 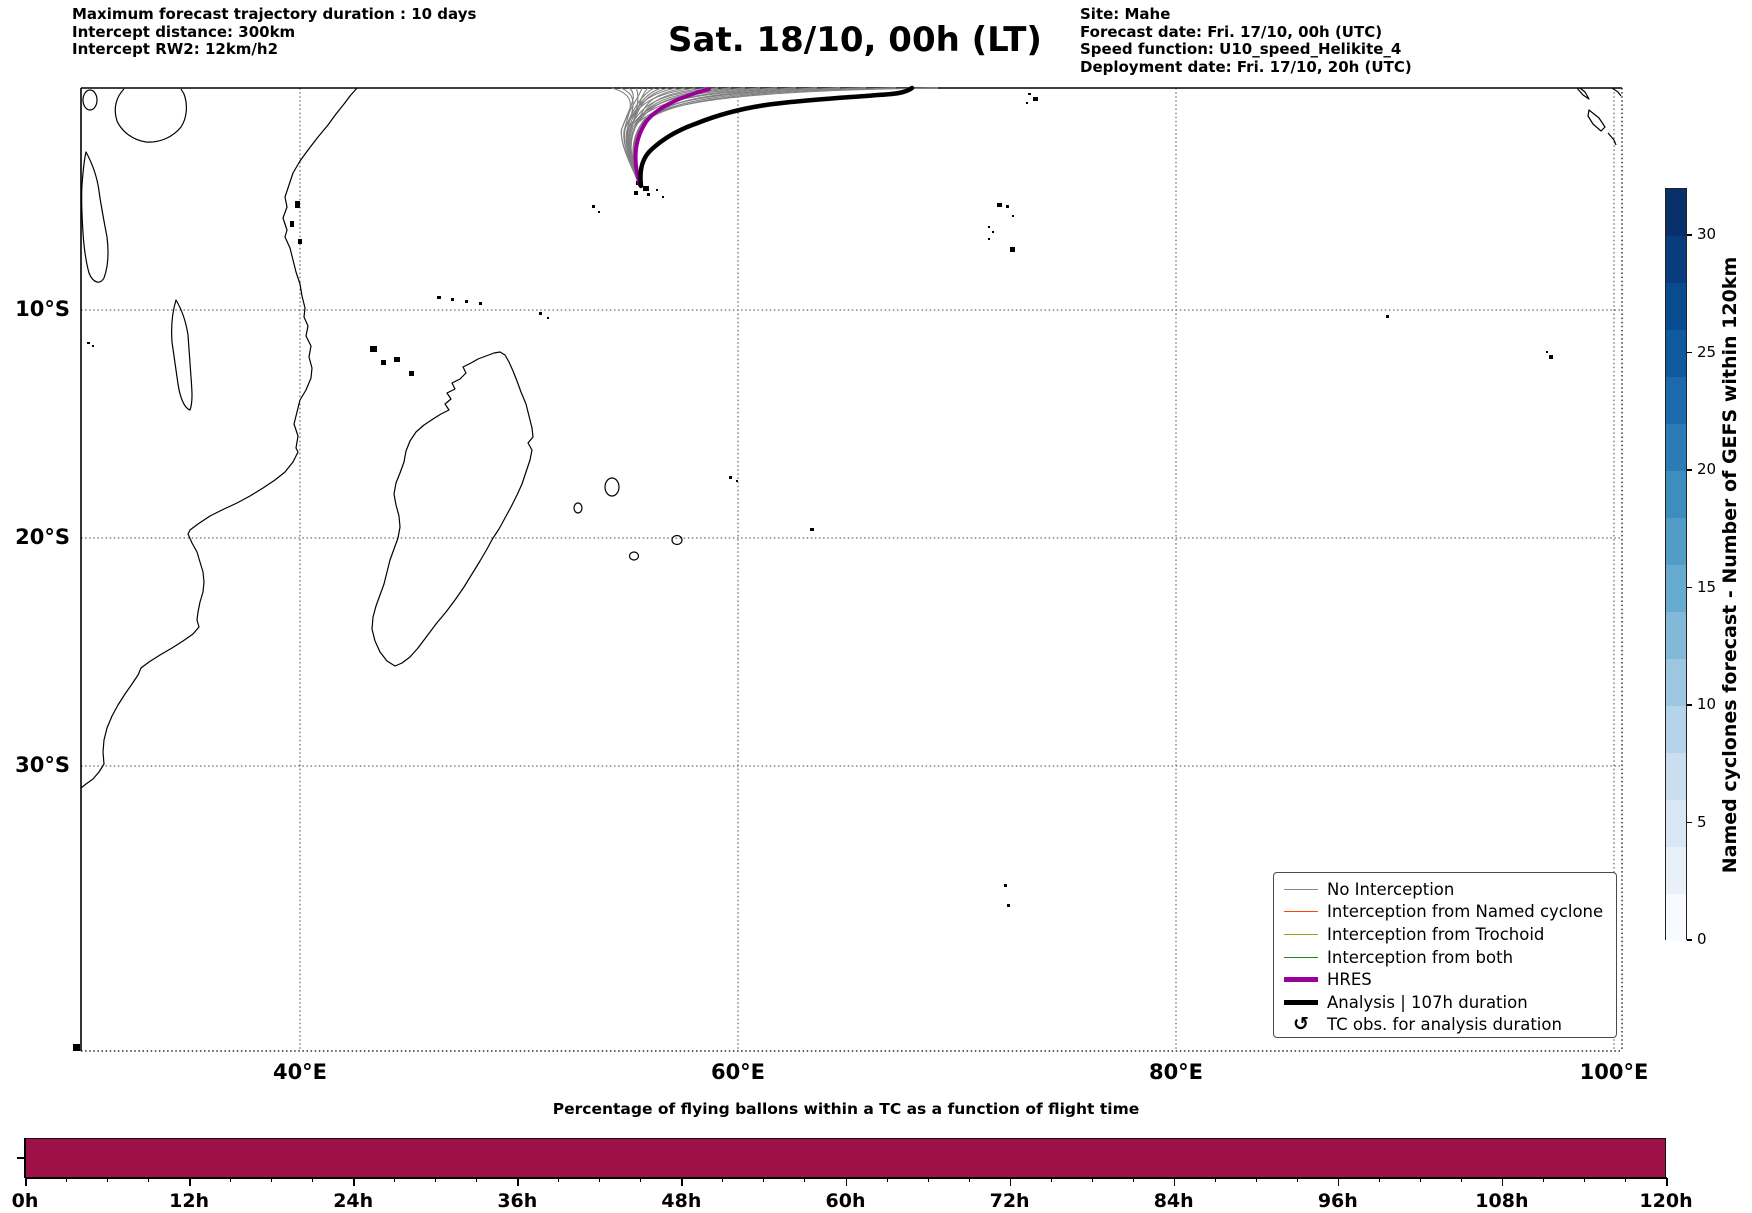 What do you see at coordinates (1173, 1201) in the screenshot?
I see `xtick-label-84h: 84h` at bounding box center [1173, 1201].